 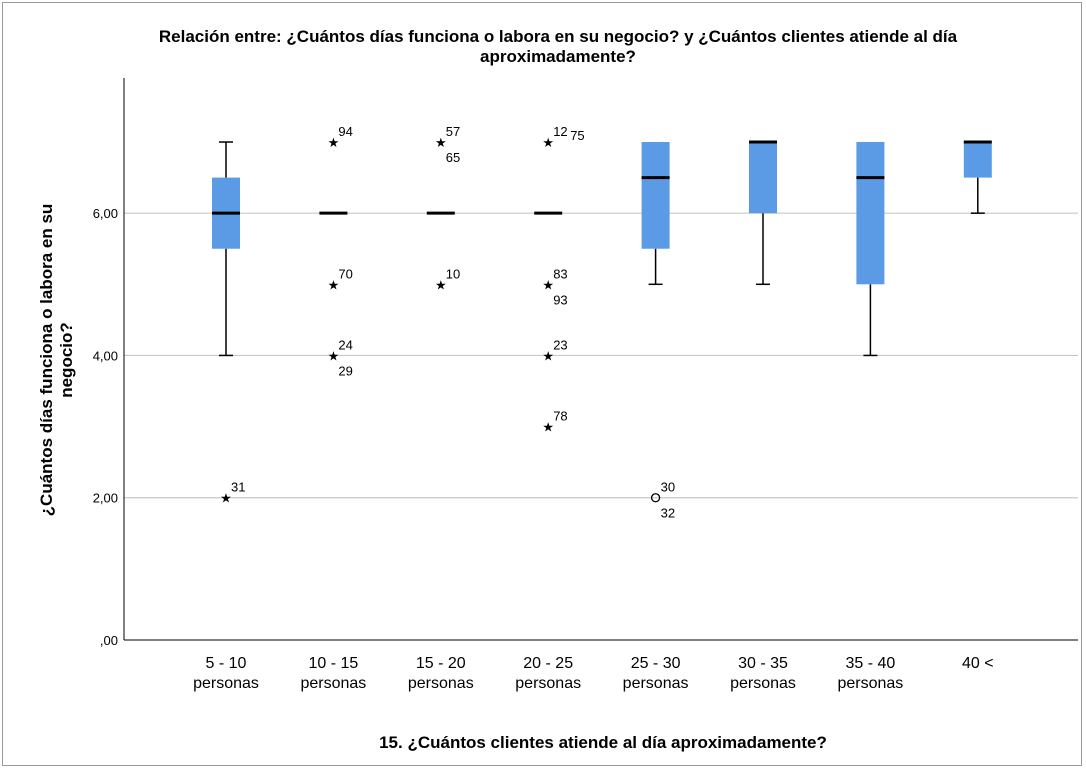 I want to click on outlier-group: ★94, so click(x=340, y=137).